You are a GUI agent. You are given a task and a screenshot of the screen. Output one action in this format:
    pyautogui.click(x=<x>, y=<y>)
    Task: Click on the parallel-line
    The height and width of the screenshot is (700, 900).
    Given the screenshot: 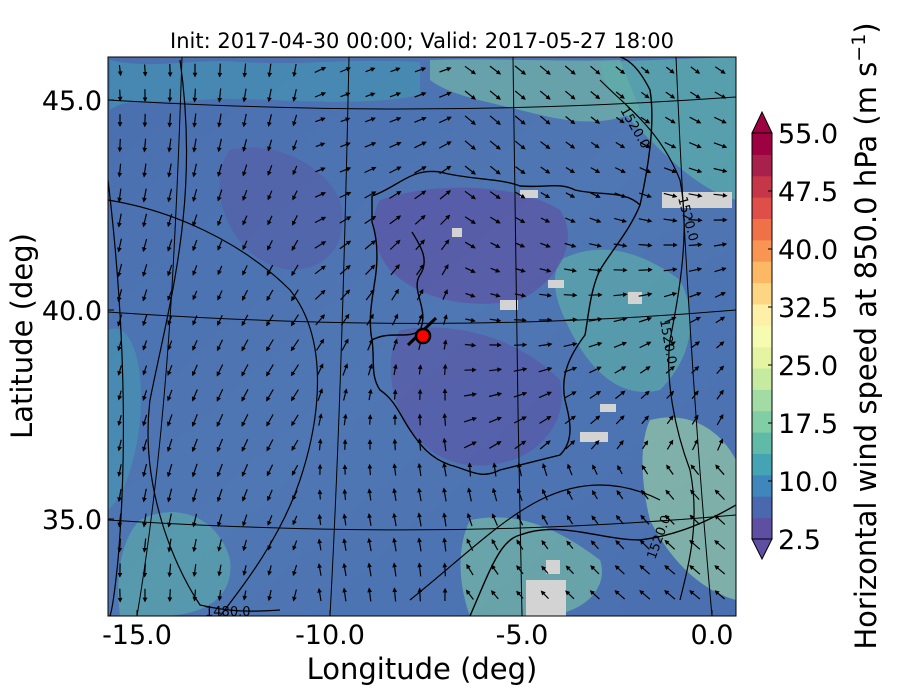 What is the action you would take?
    pyautogui.click(x=422, y=316)
    